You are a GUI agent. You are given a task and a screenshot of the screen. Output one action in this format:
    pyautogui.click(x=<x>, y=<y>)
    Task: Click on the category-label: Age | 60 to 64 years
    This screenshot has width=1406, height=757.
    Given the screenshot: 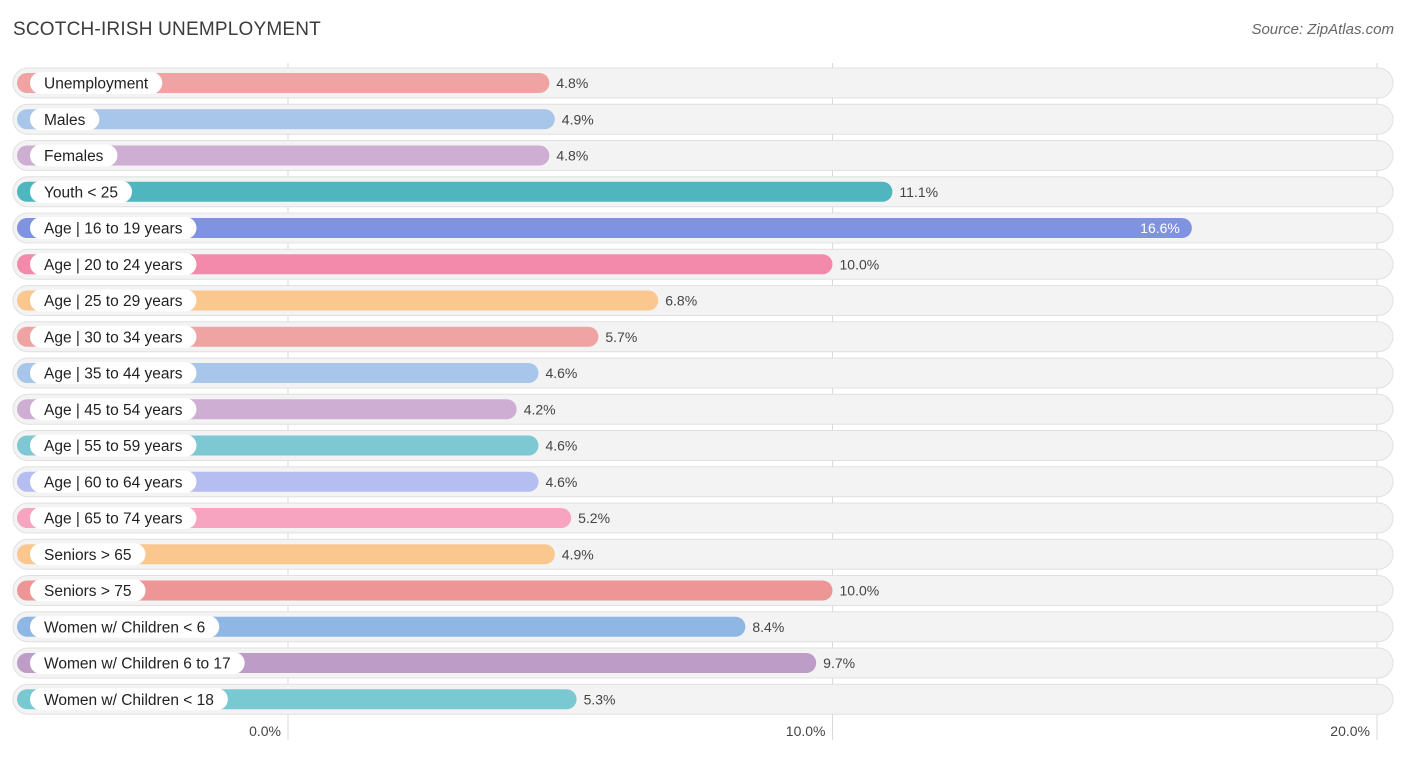 What is the action you would take?
    pyautogui.click(x=113, y=482)
    